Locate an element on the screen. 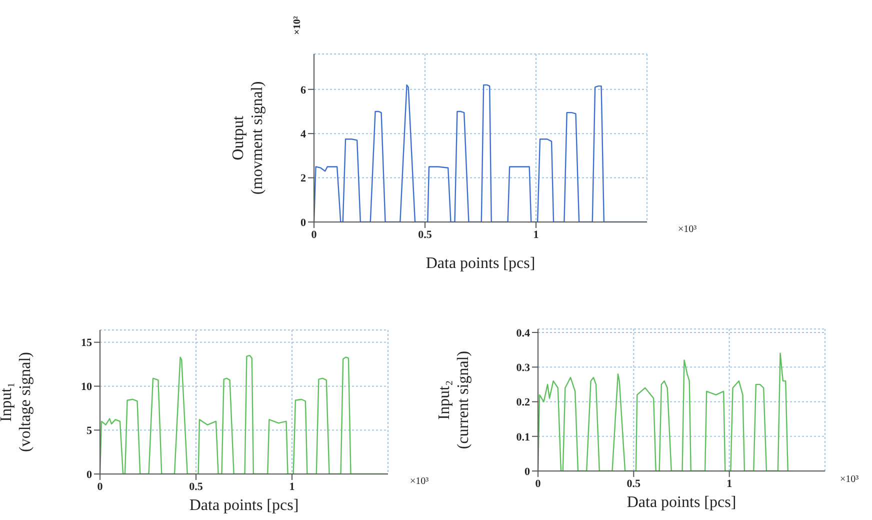 This screenshot has width=872, height=520. y-tick-label: 0.3 is located at coordinates (523, 368).